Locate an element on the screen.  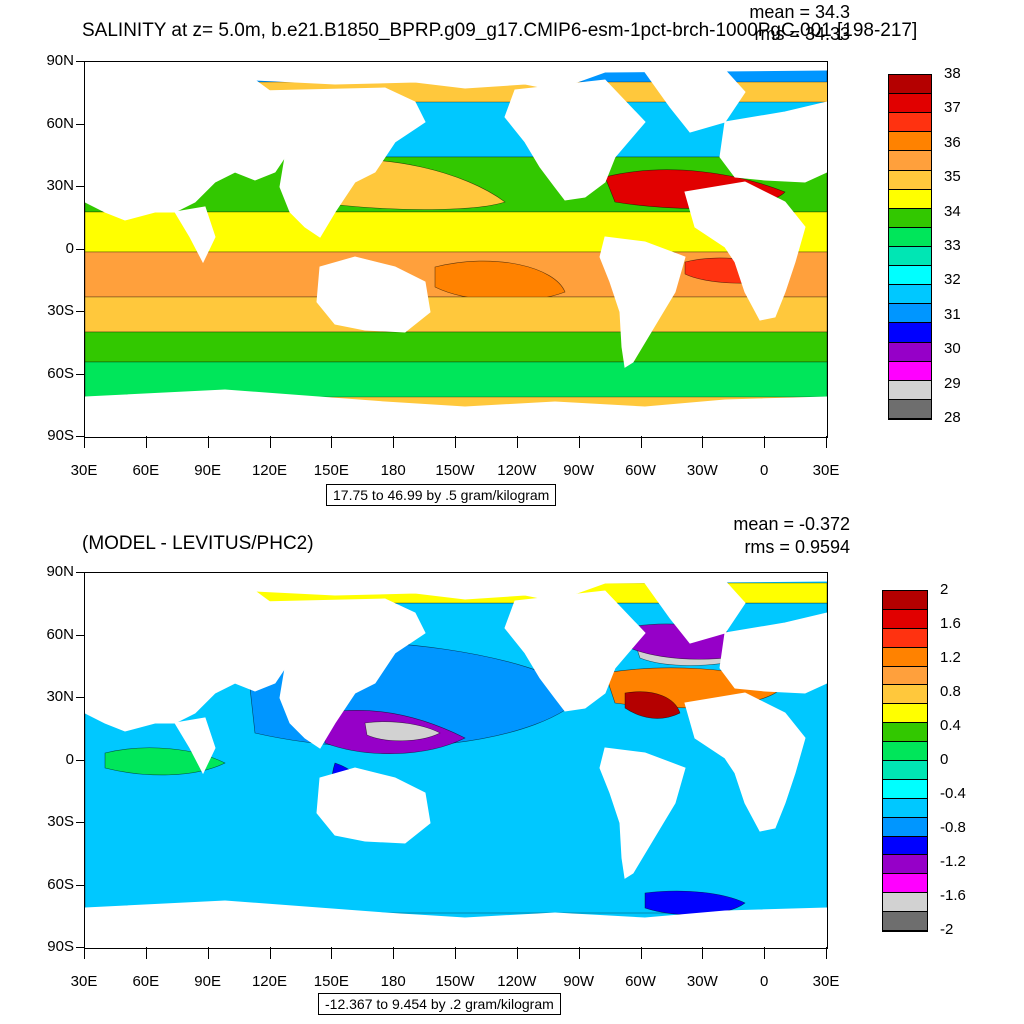
panel1-rms: rms = 34.33 is located at coordinates (802, 34).